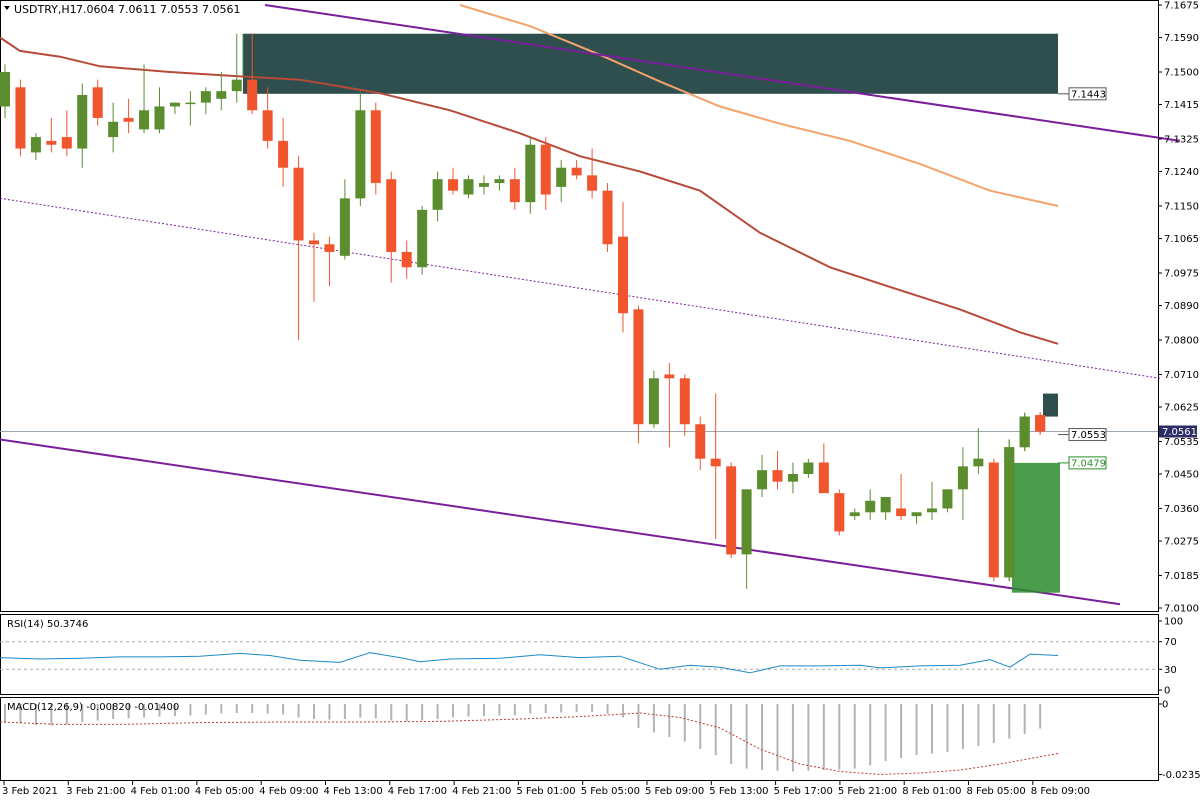 Image resolution: width=1200 pixels, height=804 pixels. Describe the element at coordinates (7, 8) in the screenshot. I see `chevron-down-icon` at that location.